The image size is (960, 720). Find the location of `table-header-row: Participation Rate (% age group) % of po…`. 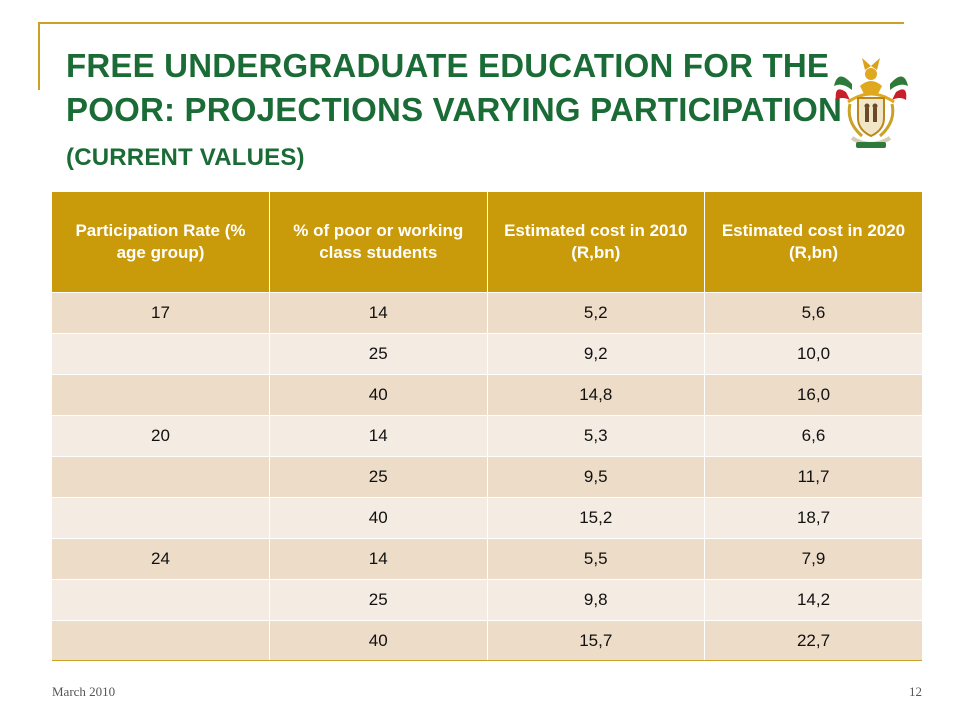

table-header-row: Participation Rate (% age group) % of po… is located at coordinates (487, 242).